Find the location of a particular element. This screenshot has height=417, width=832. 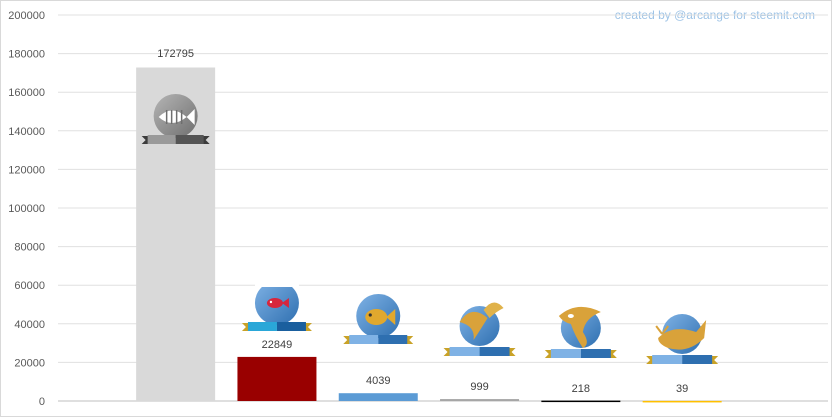

data-label: 172795 is located at coordinates (175, 54).